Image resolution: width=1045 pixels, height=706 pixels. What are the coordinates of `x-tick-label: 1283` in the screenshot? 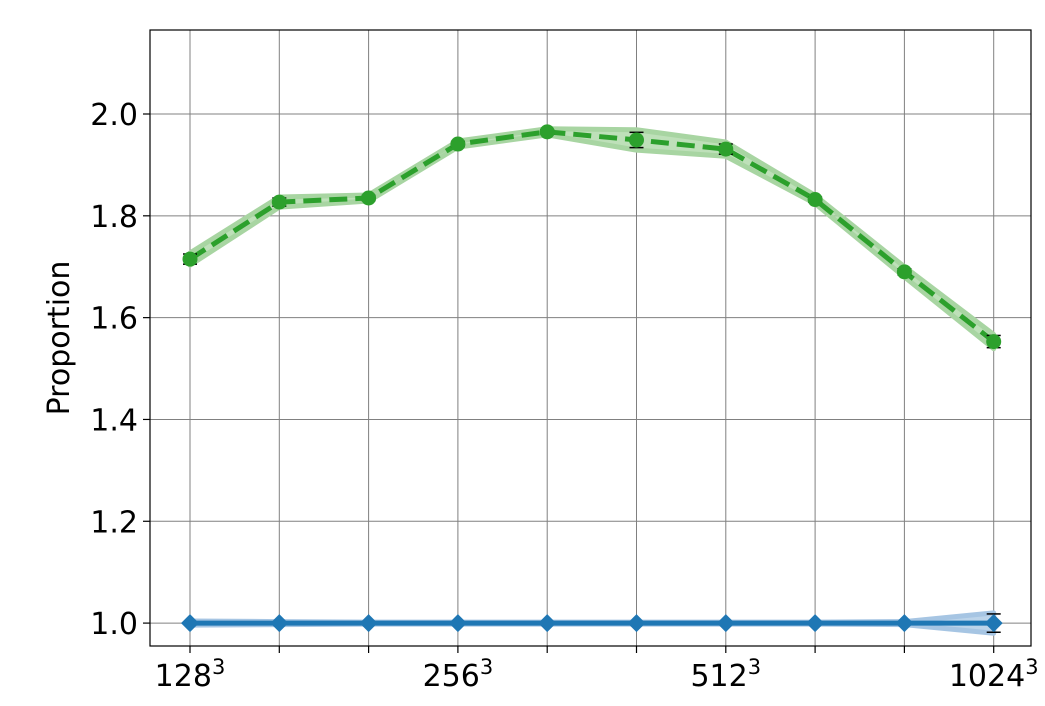 It's located at (190, 674).